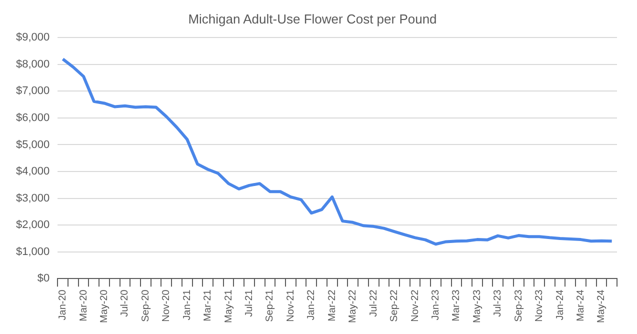 The image size is (637, 334). What do you see at coordinates (125, 303) in the screenshot?
I see `x-tick-label: Jul-20` at bounding box center [125, 303].